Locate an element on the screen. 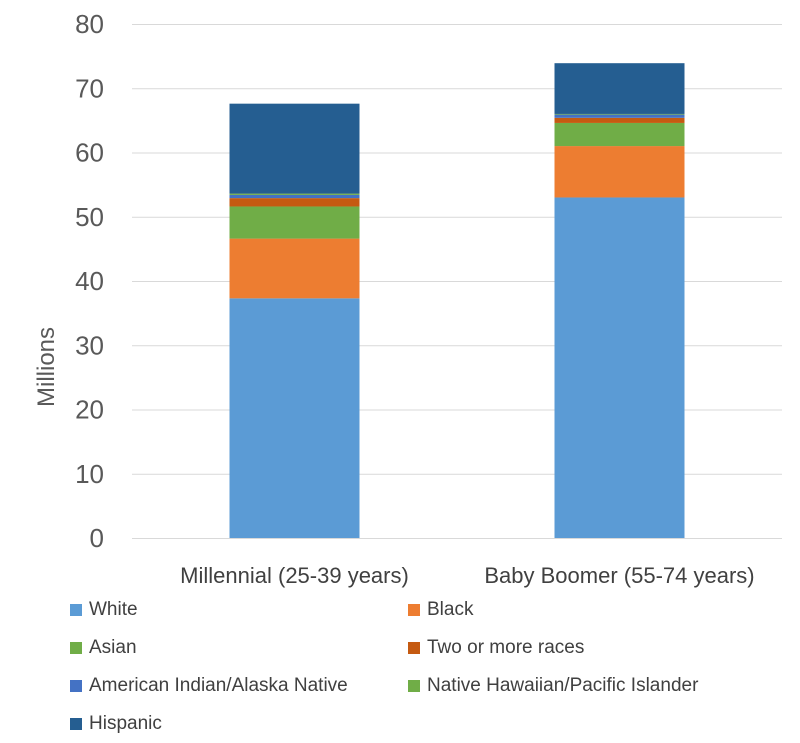 The image size is (800, 743). legend-label: American Indian/Alaska Native is located at coordinates (218, 685).